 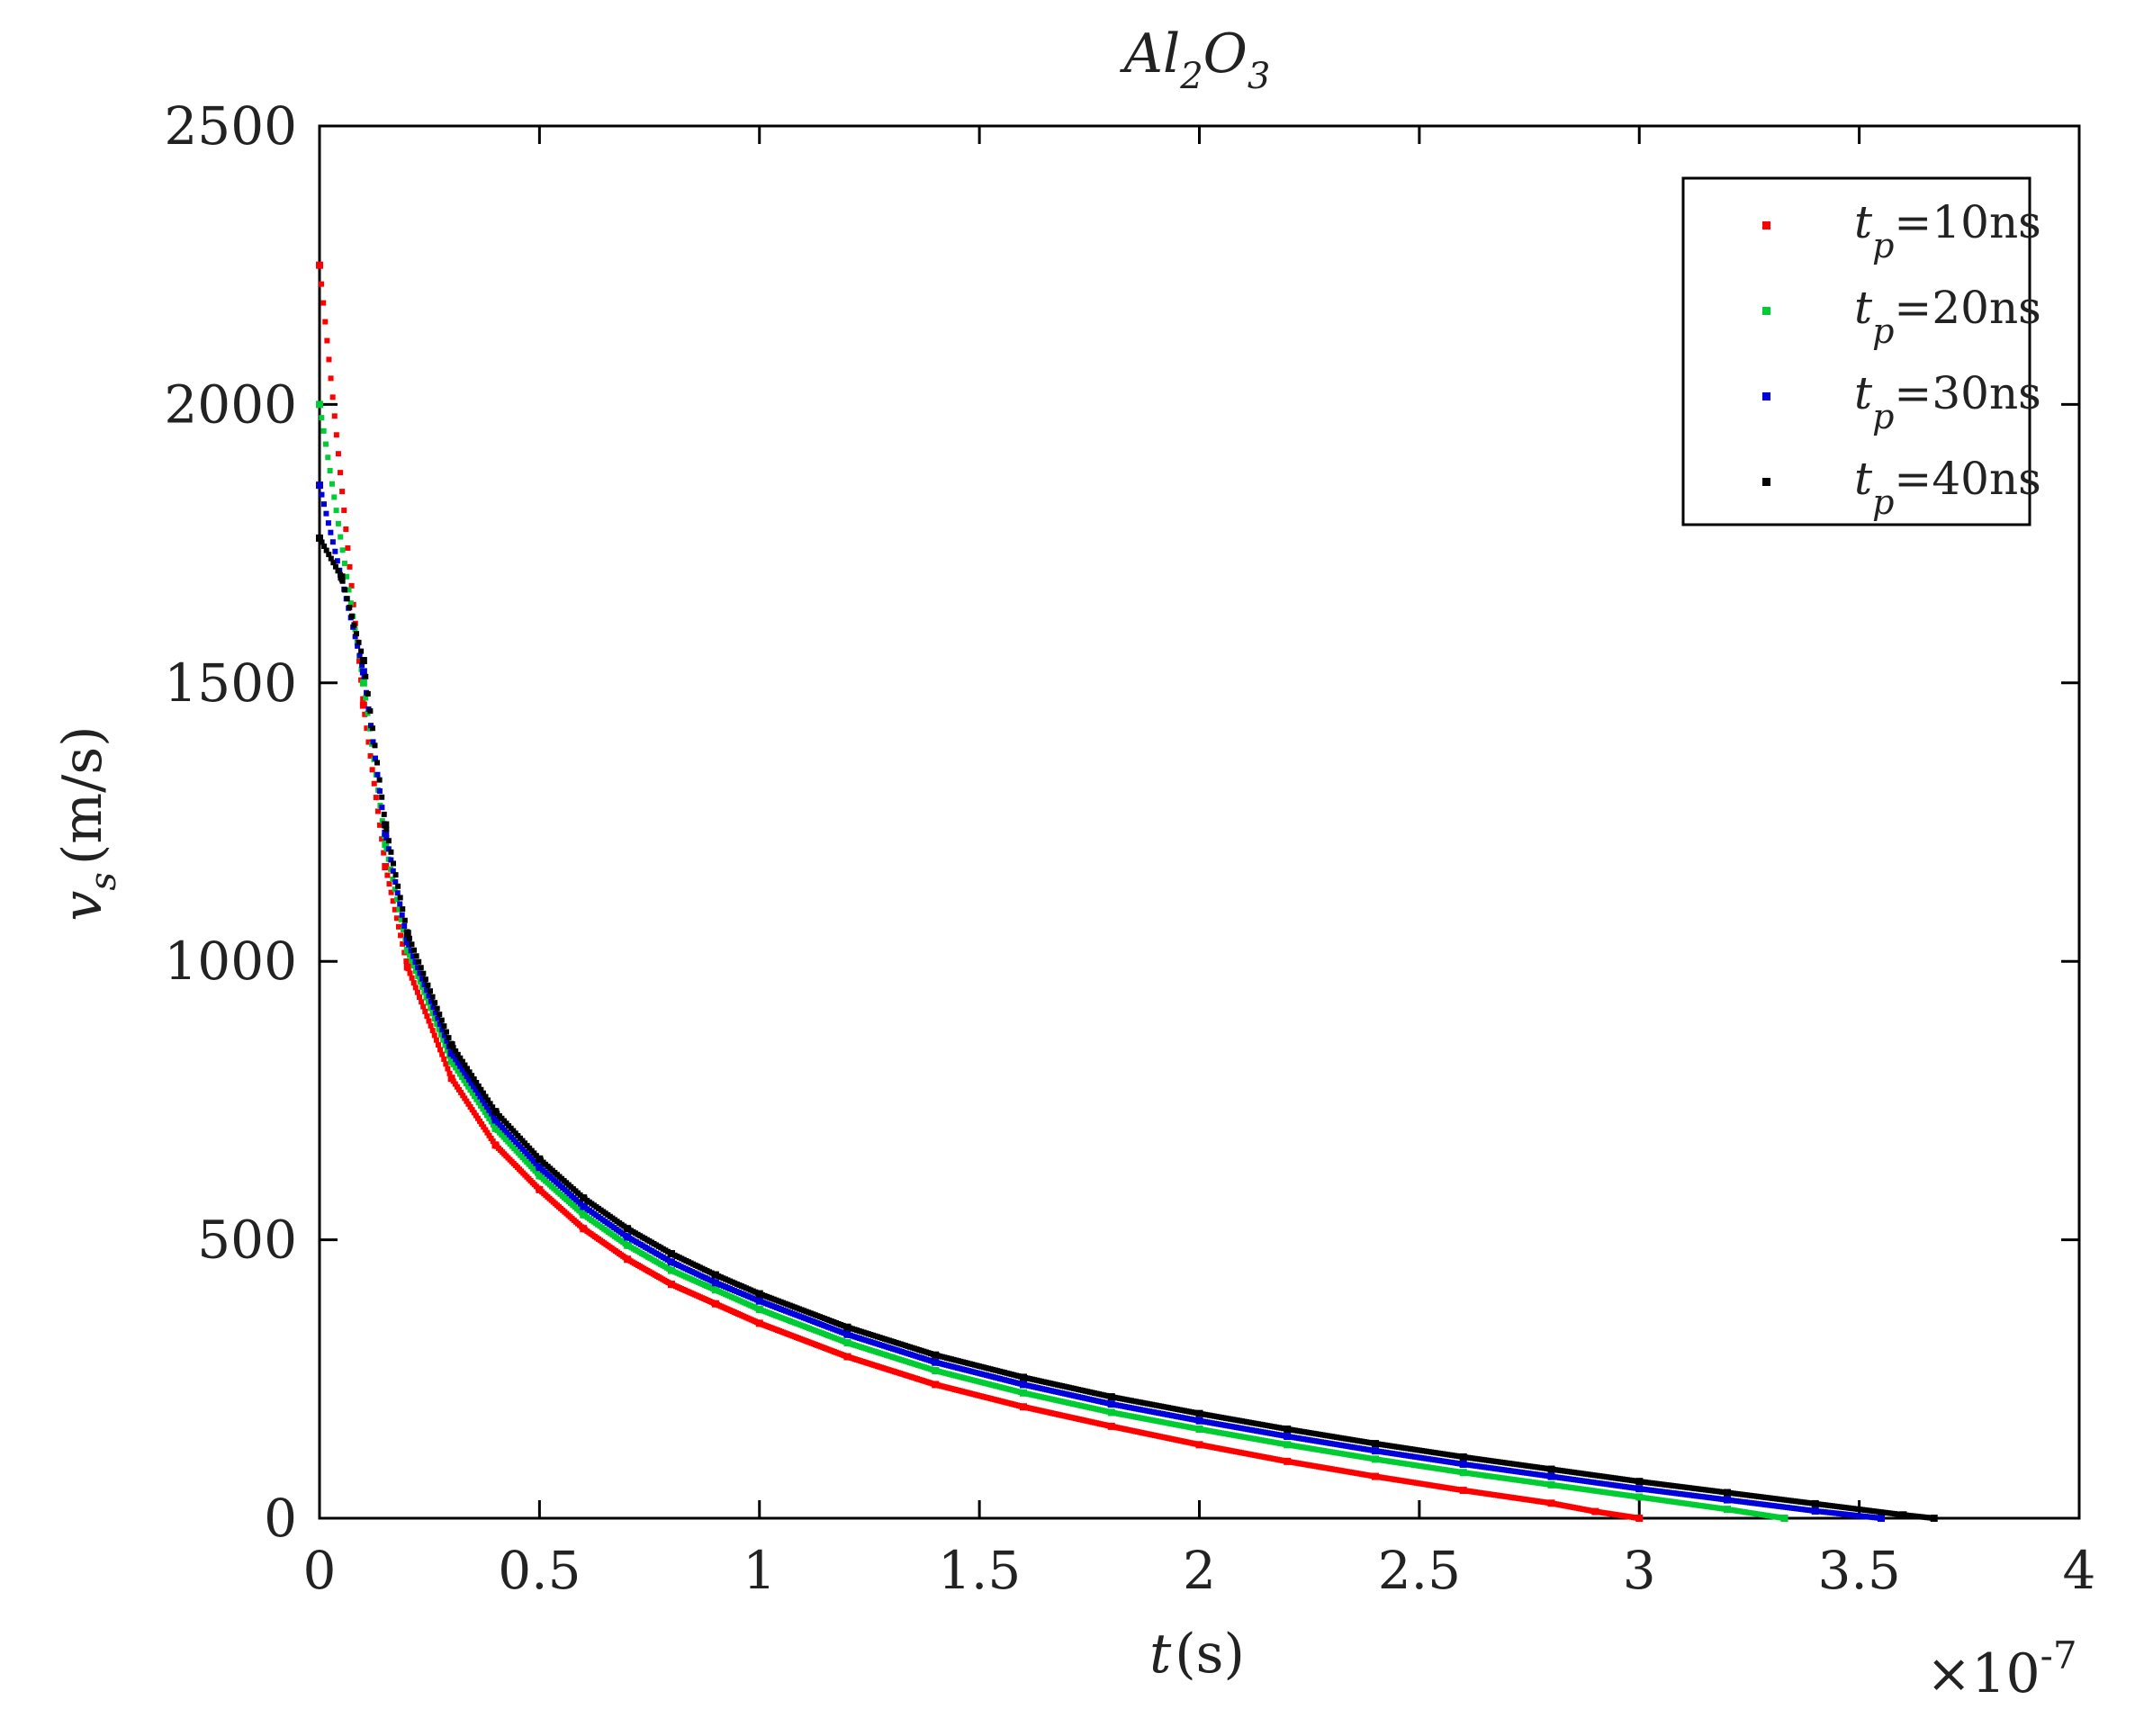 What do you see at coordinates (87, 823) in the screenshot?
I see `y-axis-label: vs (m/s)` at bounding box center [87, 823].